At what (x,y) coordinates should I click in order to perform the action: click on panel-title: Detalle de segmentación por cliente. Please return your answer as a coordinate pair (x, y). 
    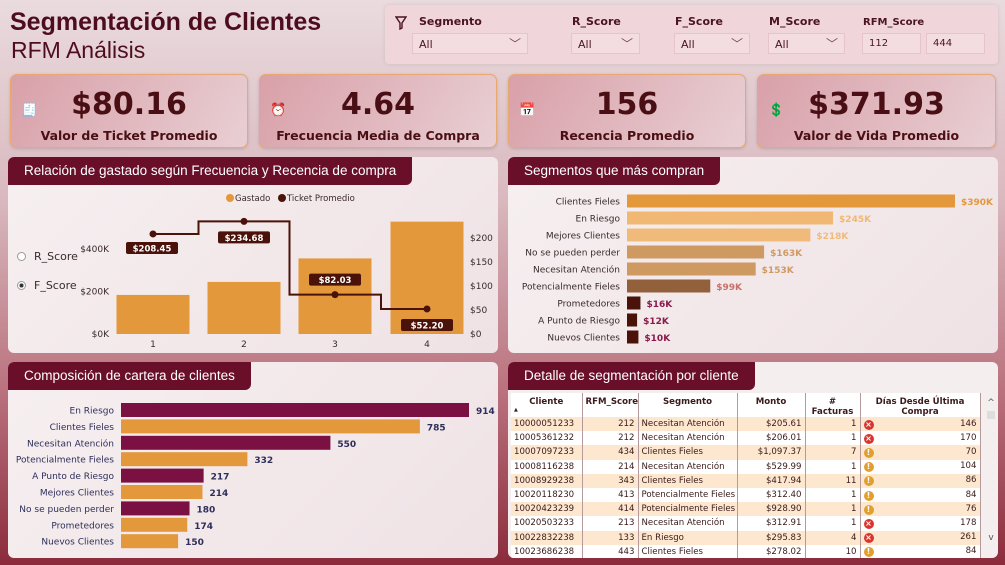
    Looking at the image, I should click on (631, 376).